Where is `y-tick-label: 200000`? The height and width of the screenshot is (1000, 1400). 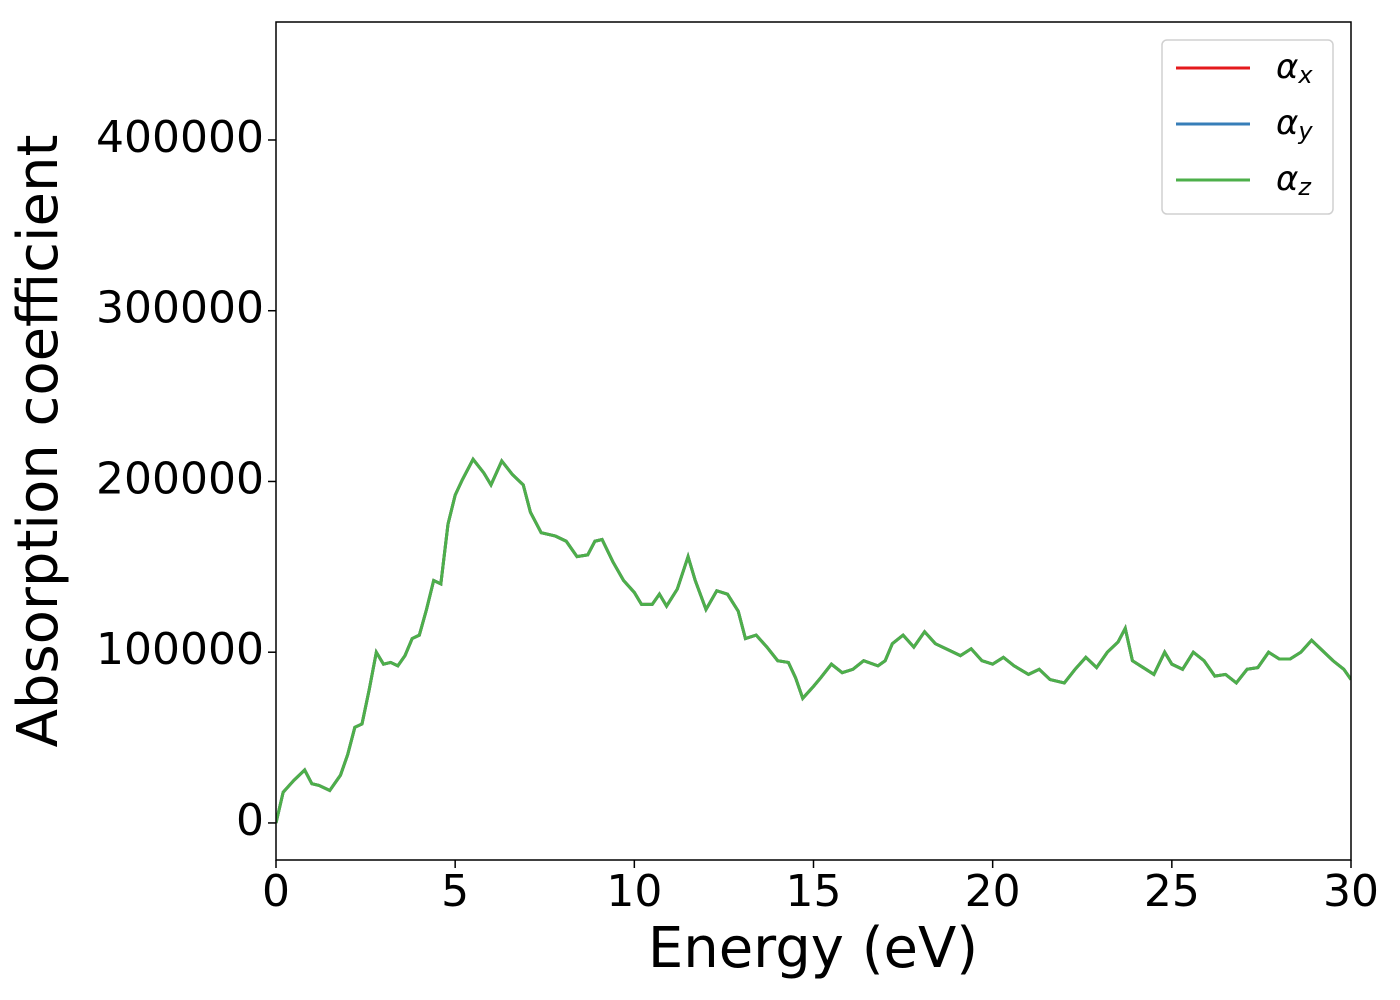
y-tick-label: 200000 is located at coordinates (180, 478).